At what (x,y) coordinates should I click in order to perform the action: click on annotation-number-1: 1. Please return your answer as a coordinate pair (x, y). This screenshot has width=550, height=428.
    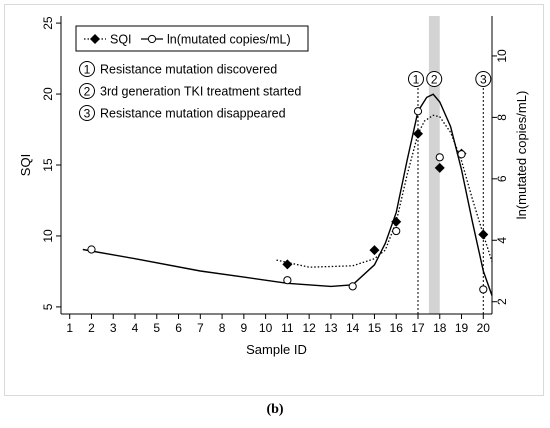
    Looking at the image, I should click on (87, 70).